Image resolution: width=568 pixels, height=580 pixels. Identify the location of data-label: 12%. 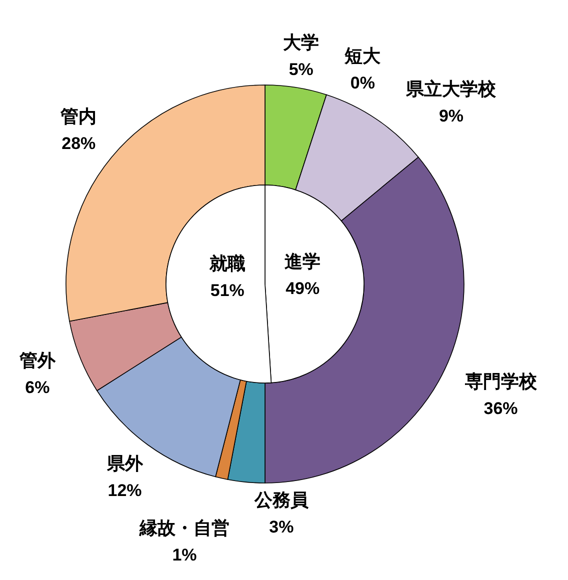
(125, 490).